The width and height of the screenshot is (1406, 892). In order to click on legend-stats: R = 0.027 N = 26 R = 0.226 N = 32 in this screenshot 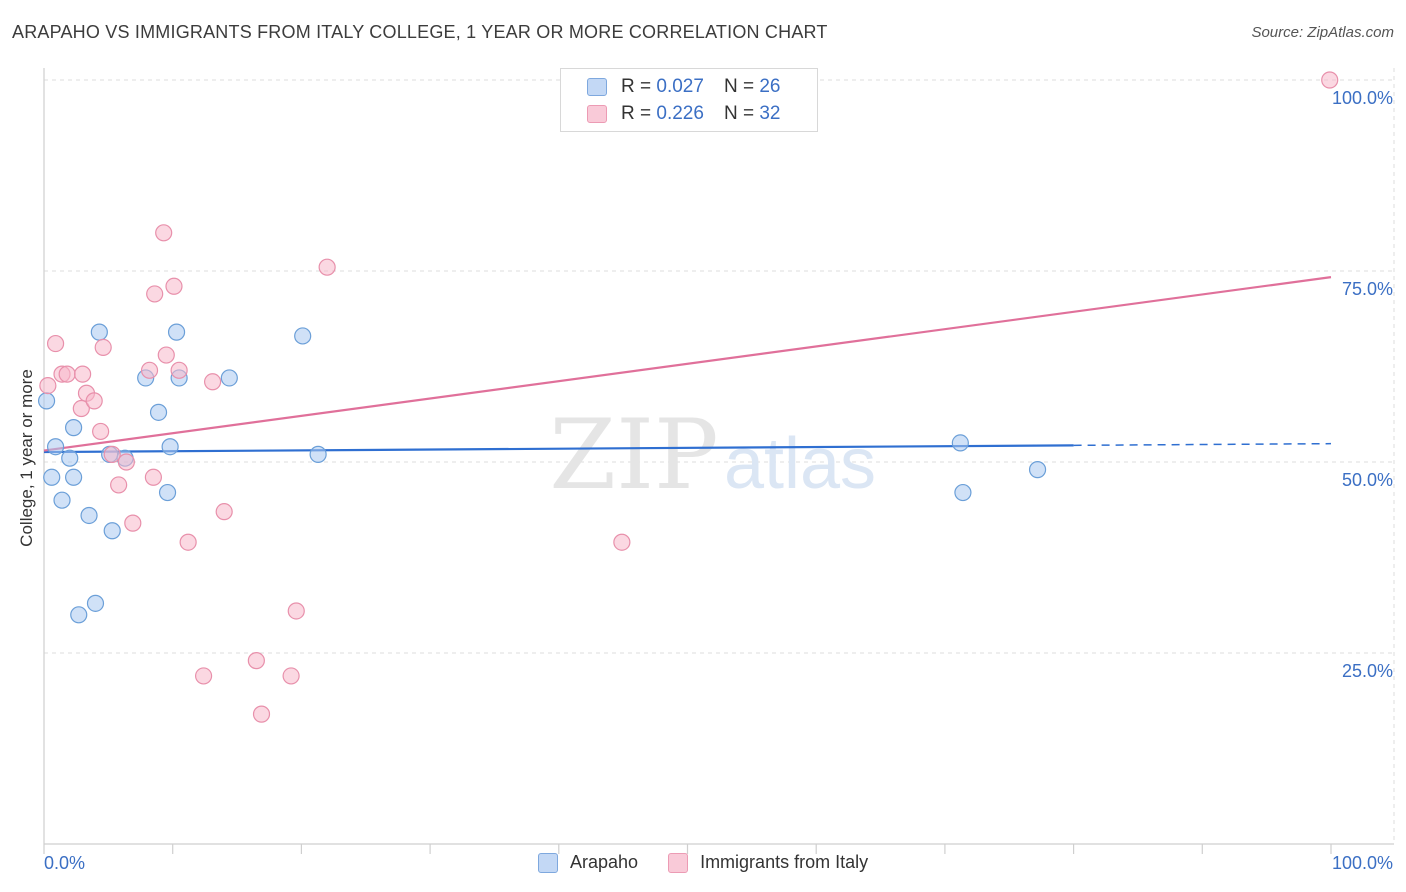, I will do `click(689, 100)`.